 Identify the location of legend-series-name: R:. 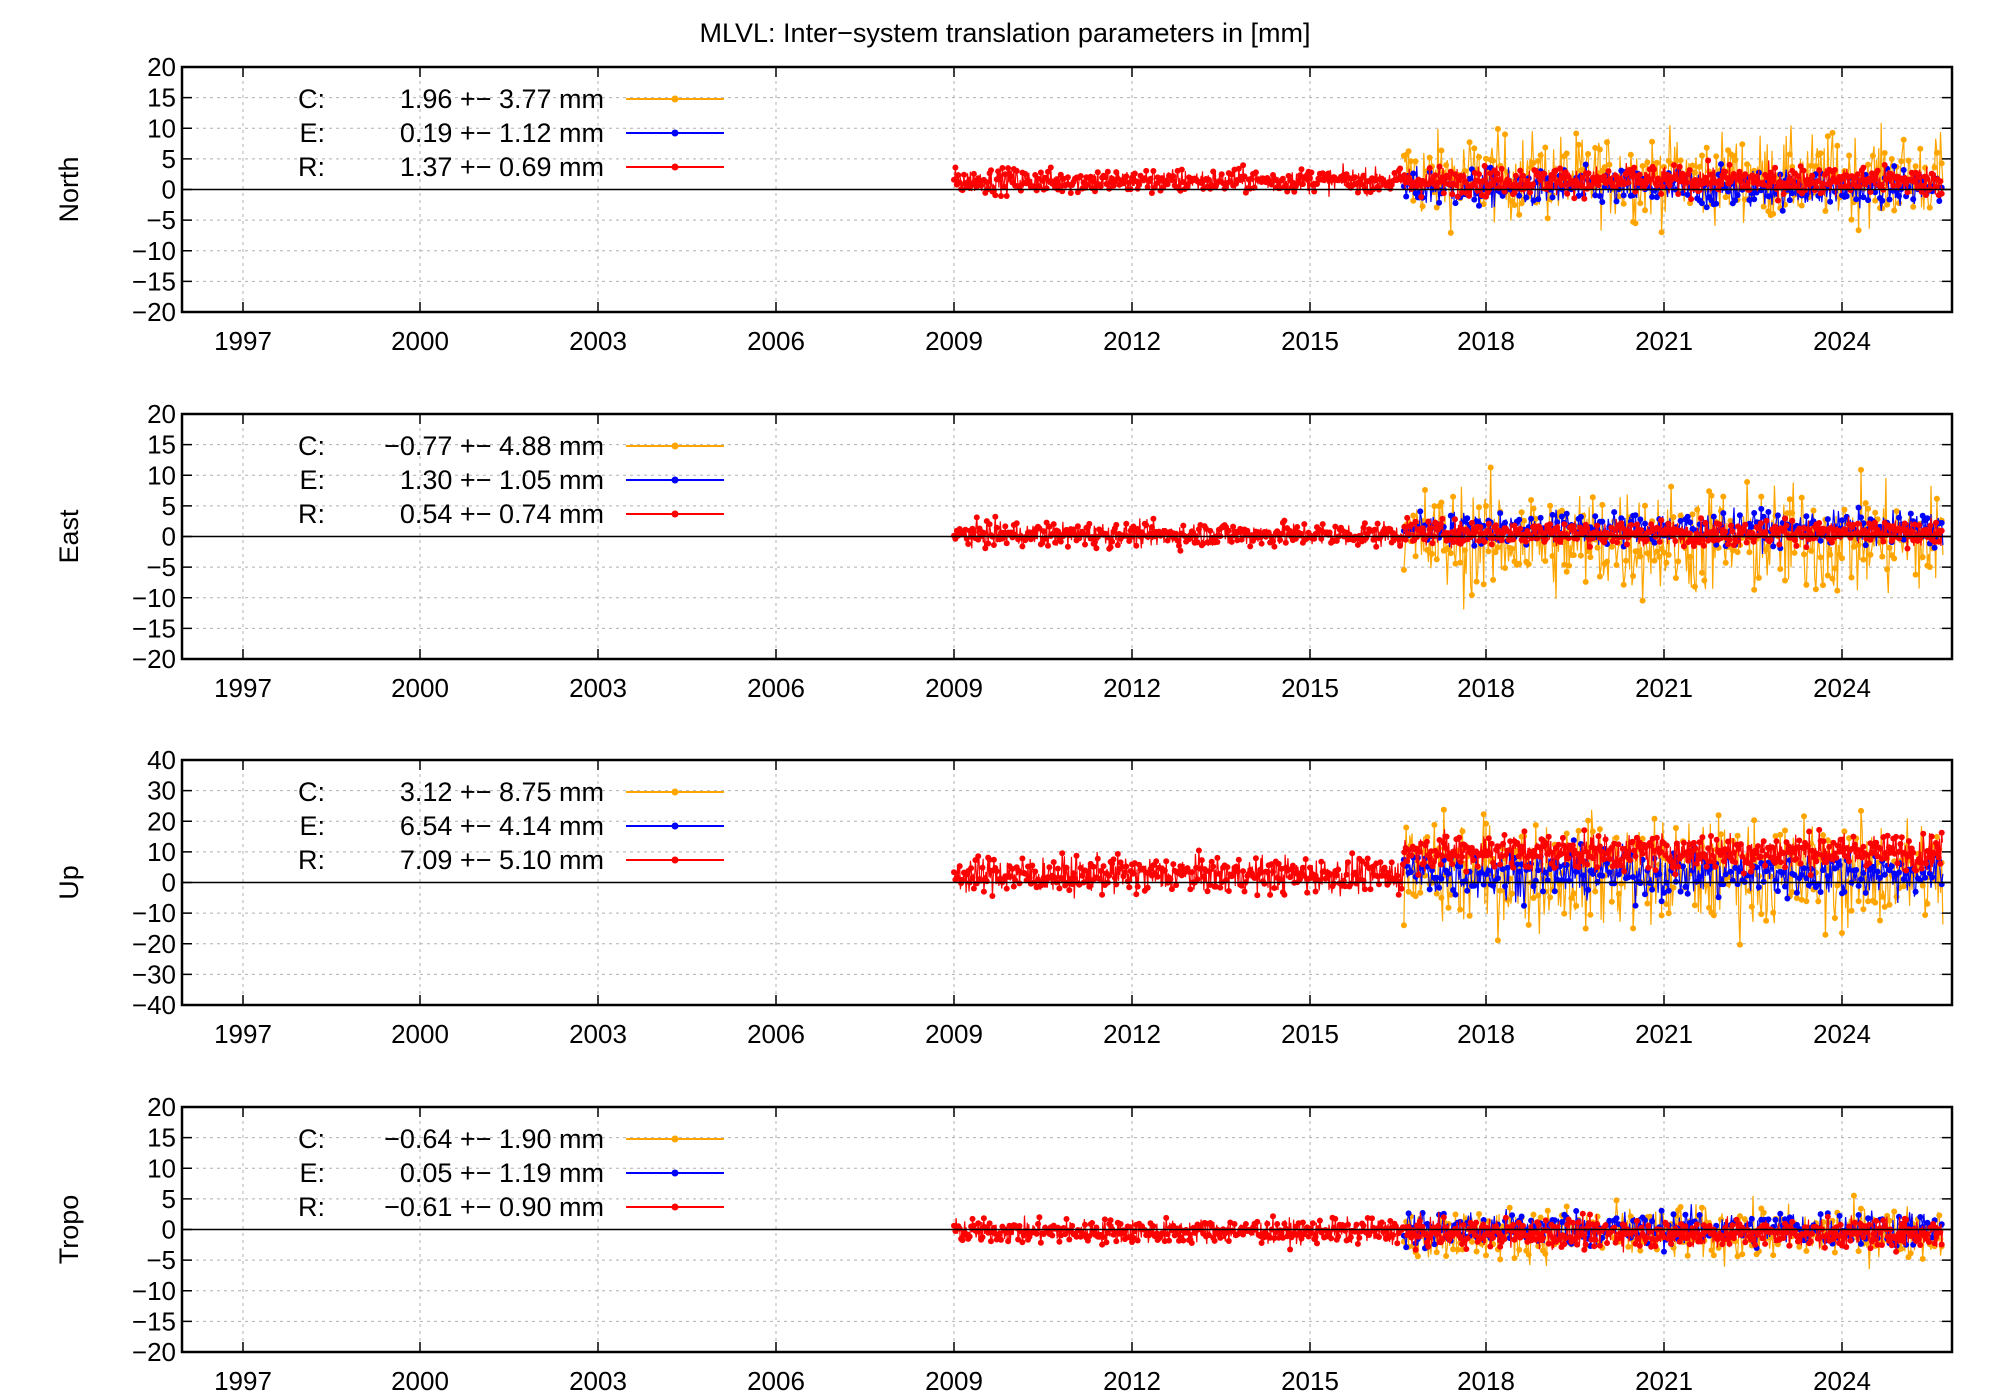
(311, 1207).